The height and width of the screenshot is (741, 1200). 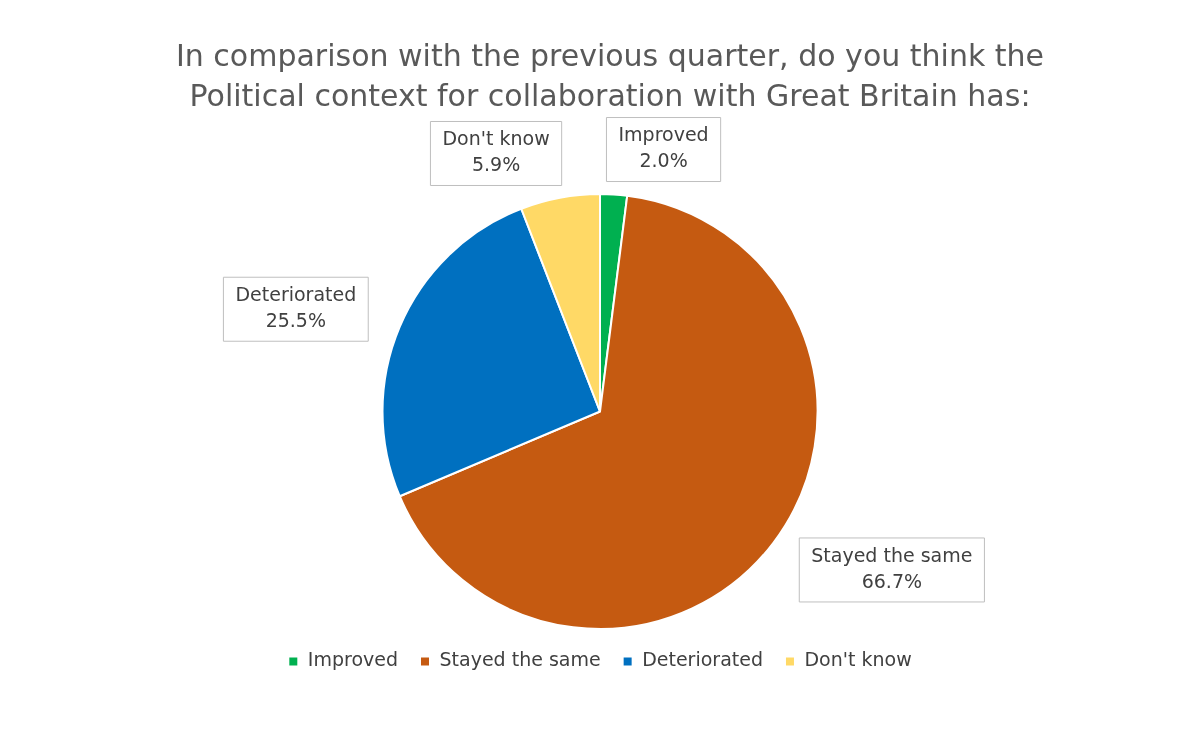 What do you see at coordinates (858, 659) in the screenshot?
I see `legend-label: Don't know` at bounding box center [858, 659].